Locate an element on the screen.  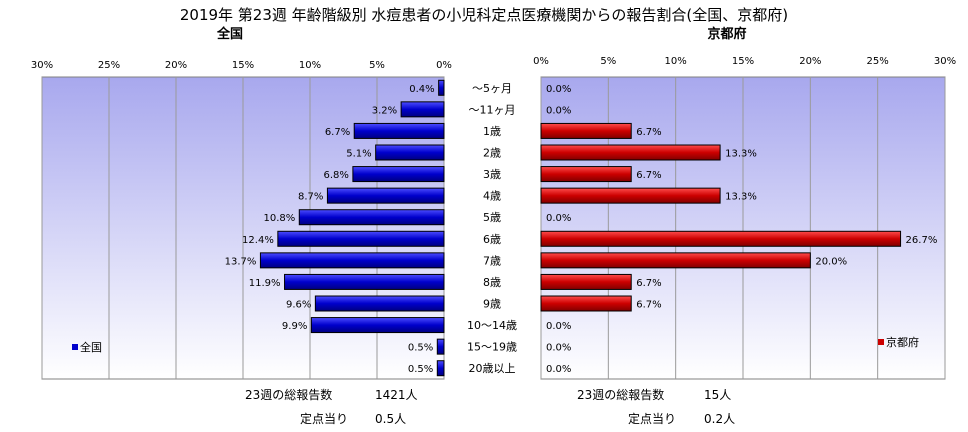
summary-kyoto-total-label: 23週の総報告数 is located at coordinates (620, 394).